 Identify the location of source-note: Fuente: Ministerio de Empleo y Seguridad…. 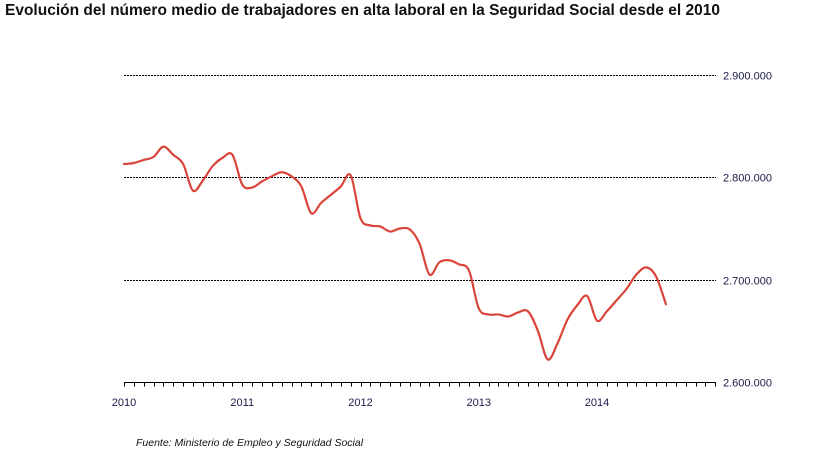
(250, 443).